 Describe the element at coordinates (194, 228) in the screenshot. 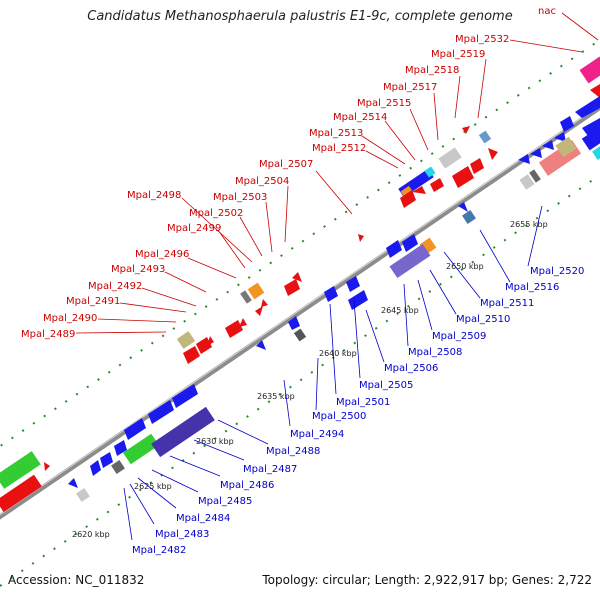

I see `gene-label-mpal-2499: Mpal_2499` at that location.